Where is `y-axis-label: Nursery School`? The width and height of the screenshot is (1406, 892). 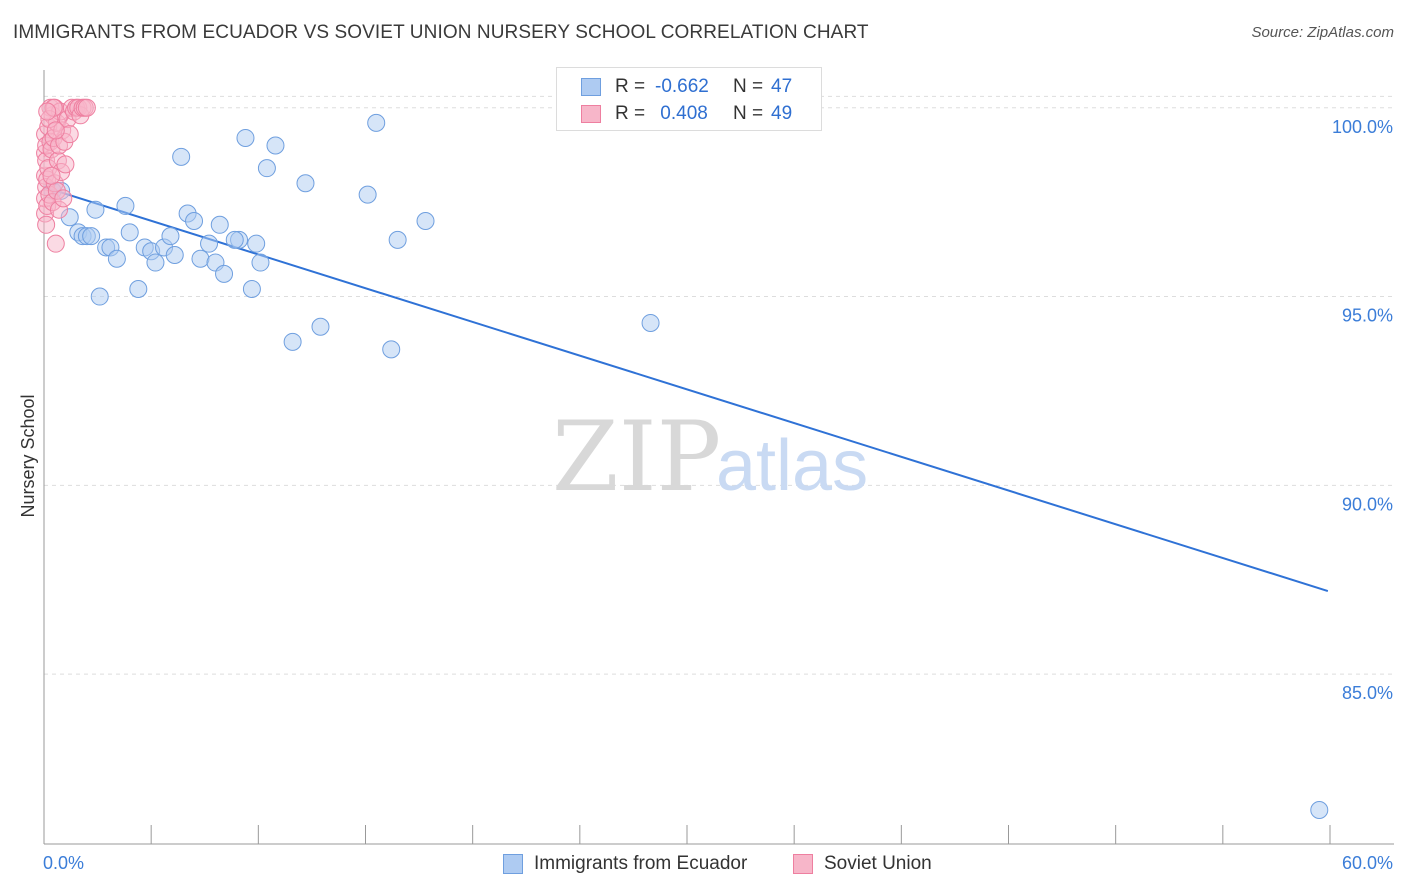
y-axis-label: Nursery School is located at coordinates (28, 455).